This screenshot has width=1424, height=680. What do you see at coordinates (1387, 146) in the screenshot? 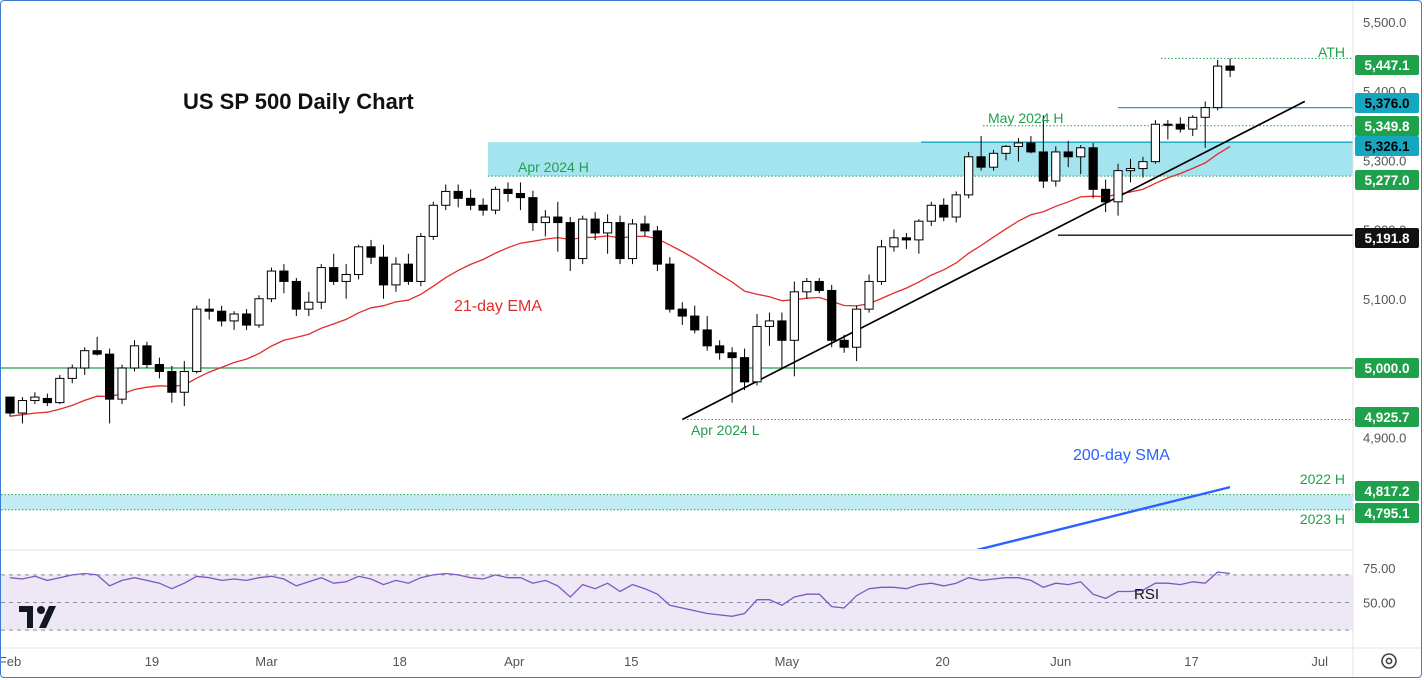
I see `price-badge-label: 5,326.1` at bounding box center [1387, 146].